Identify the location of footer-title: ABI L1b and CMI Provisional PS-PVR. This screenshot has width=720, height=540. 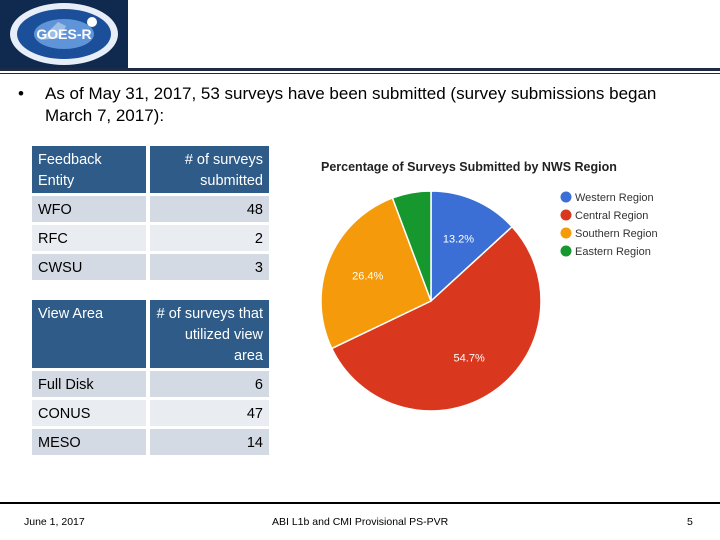
(360, 522).